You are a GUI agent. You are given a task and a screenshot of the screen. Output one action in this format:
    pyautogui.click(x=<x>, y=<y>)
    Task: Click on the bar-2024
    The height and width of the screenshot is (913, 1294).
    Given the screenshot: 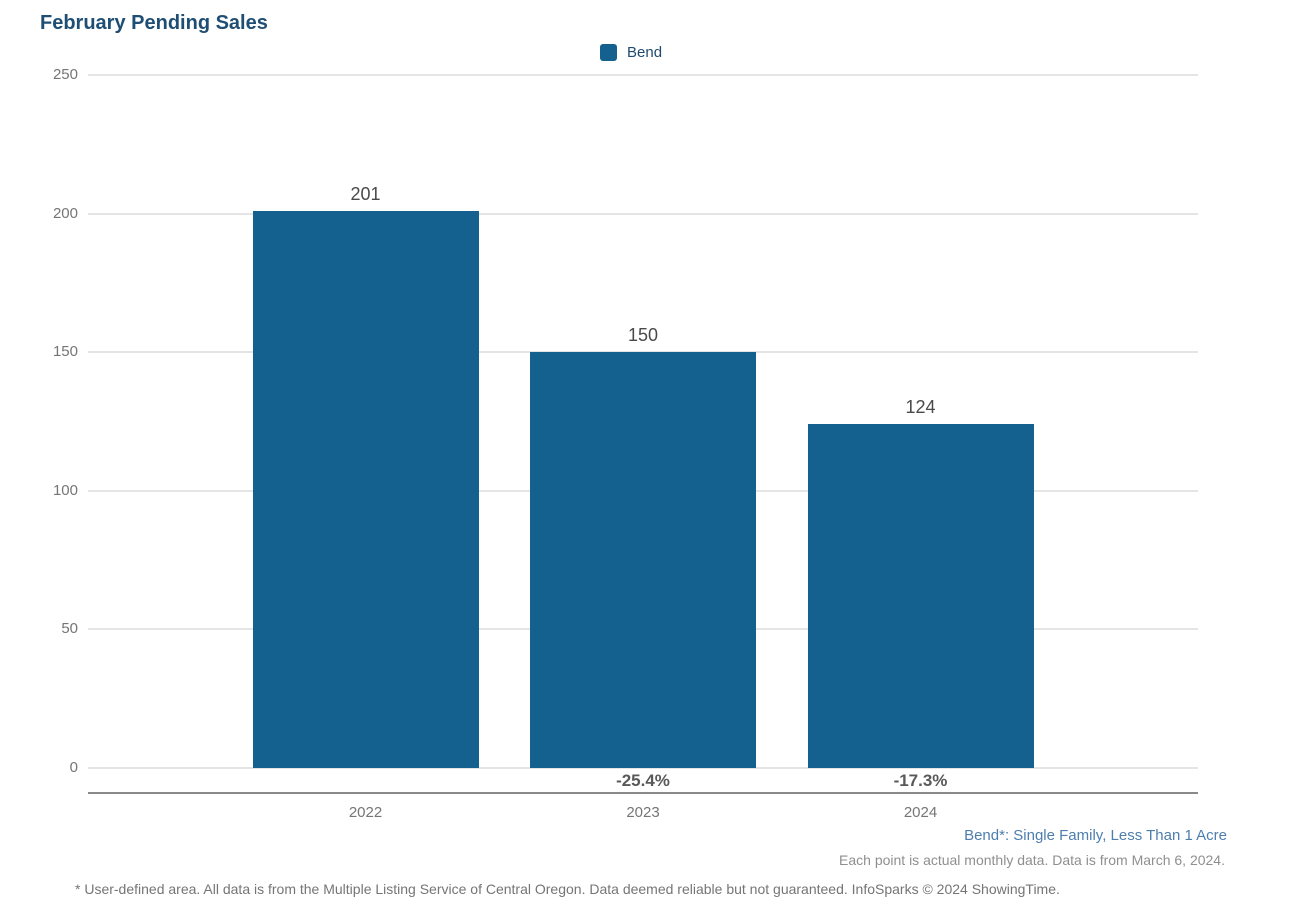 What is the action you would take?
    pyautogui.click(x=920, y=596)
    